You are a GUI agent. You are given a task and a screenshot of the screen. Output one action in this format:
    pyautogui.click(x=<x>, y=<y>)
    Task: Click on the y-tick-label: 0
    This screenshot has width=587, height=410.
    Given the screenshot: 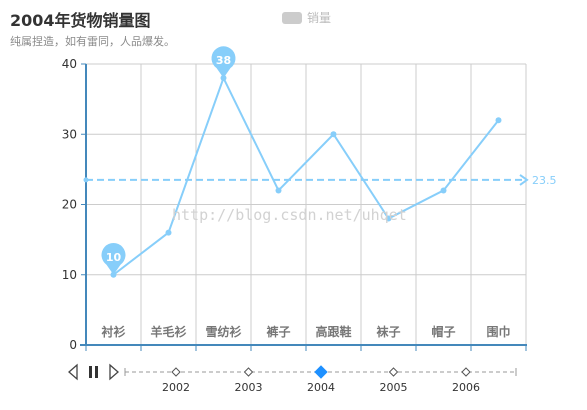 What is the action you would take?
    pyautogui.click(x=73, y=345)
    